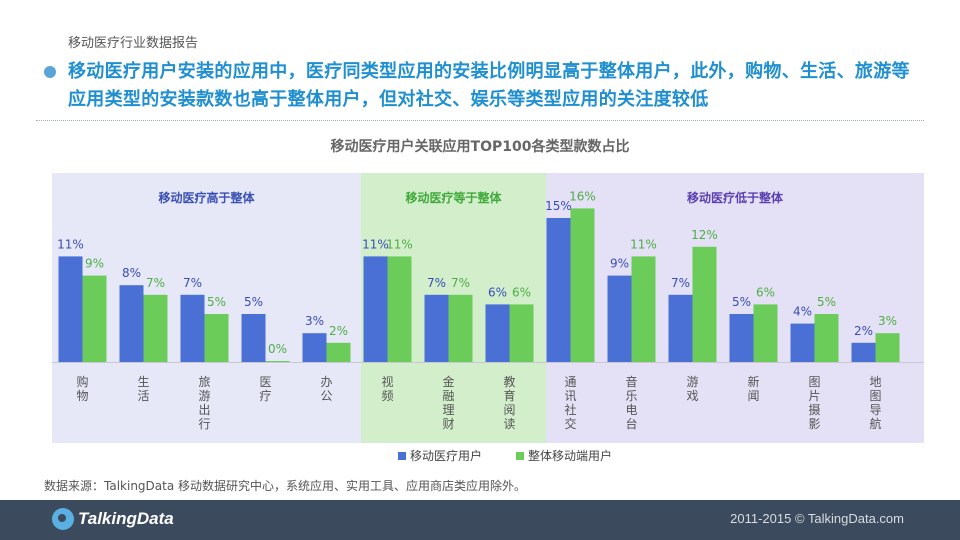 The image size is (960, 540). What do you see at coordinates (155, 283) in the screenshot?
I see `data-label-2-2: 7%` at bounding box center [155, 283].